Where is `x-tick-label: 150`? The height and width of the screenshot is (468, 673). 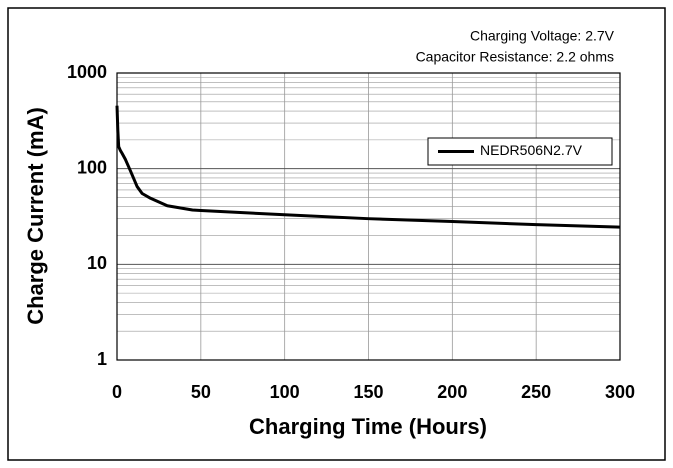 x-tick-label: 150 is located at coordinates (368, 392).